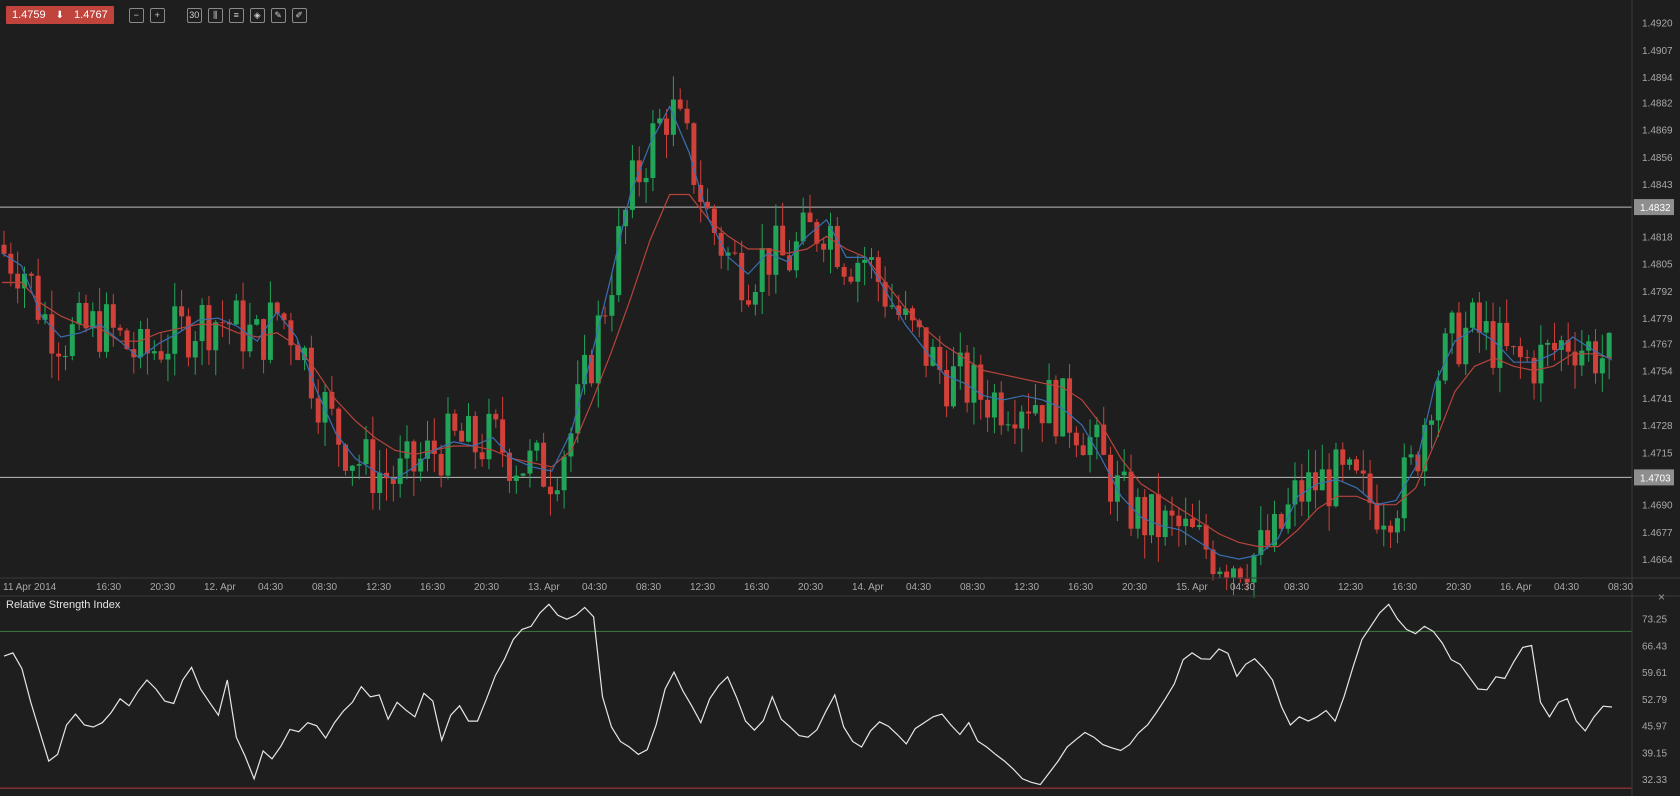 This screenshot has width=1680, height=796. Describe the element at coordinates (257, 15) in the screenshot. I see `objects-button: ◈` at that location.